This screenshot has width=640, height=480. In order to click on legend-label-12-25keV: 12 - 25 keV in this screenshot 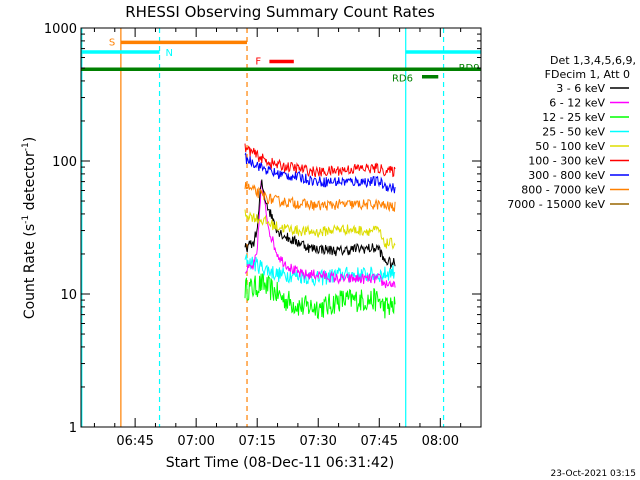, I will do `click(573, 117)`.